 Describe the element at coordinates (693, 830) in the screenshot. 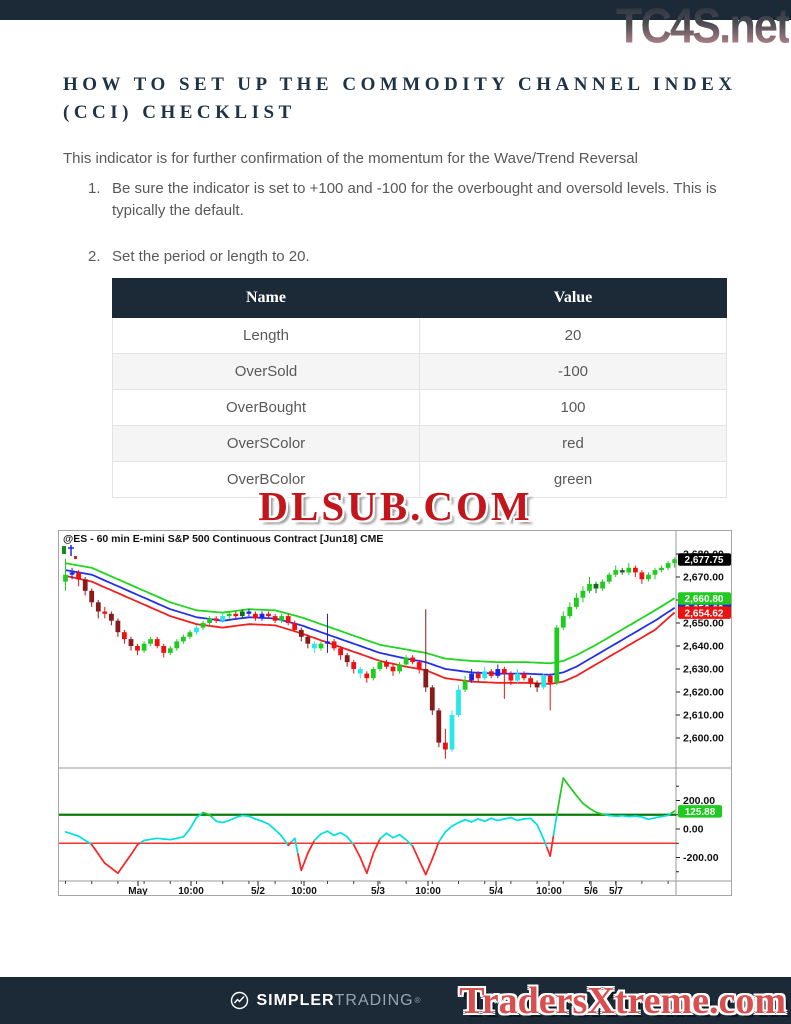

I see `svg-text: 0.00` at that location.